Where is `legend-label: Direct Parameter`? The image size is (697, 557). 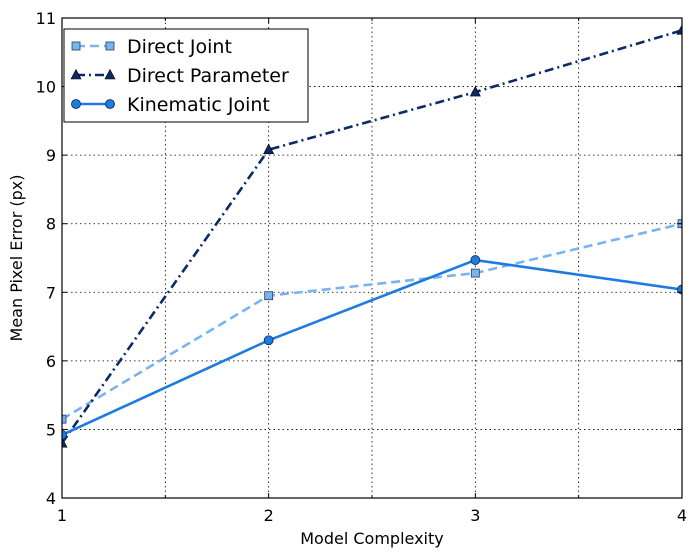
legend-label: Direct Parameter is located at coordinates (208, 76).